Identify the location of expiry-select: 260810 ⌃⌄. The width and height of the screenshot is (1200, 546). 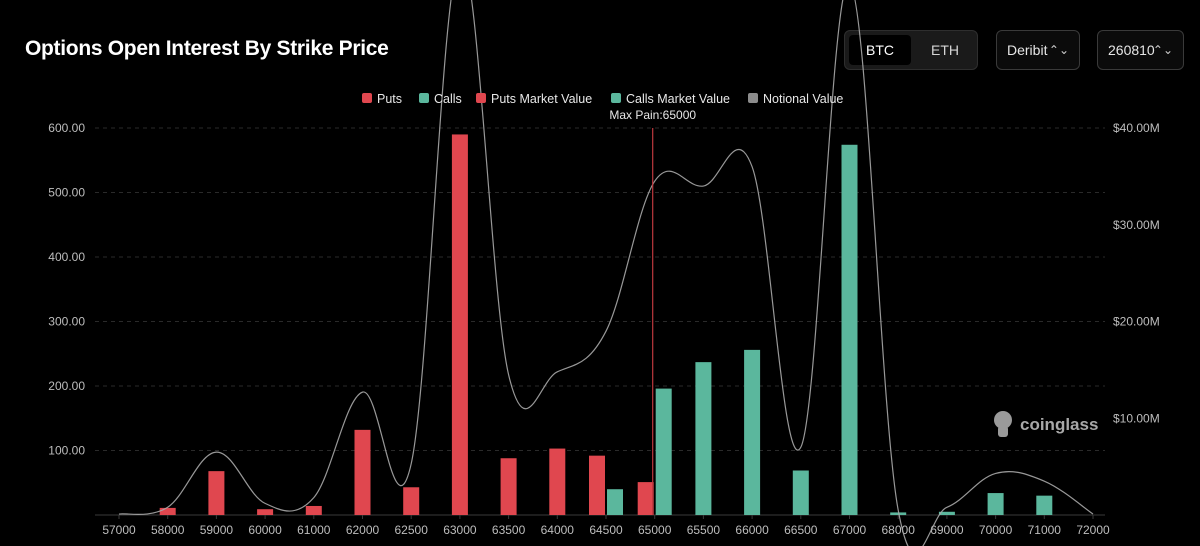
(1140, 50).